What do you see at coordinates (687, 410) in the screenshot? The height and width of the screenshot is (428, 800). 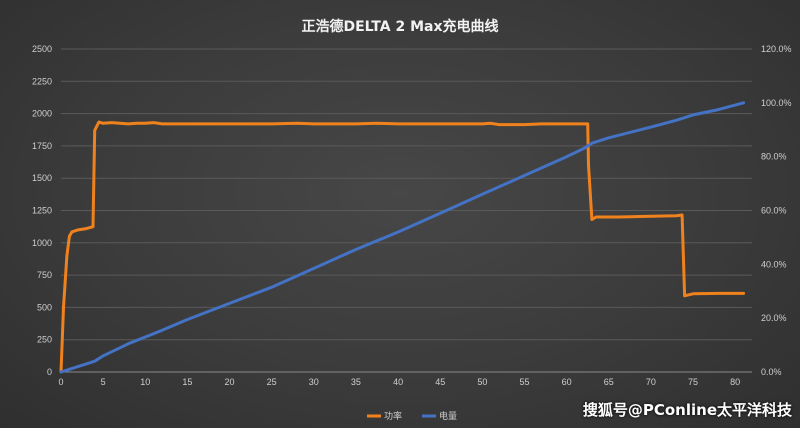 I see `watermark-text: 搜狐号@PConline太平洋科技` at bounding box center [687, 410].